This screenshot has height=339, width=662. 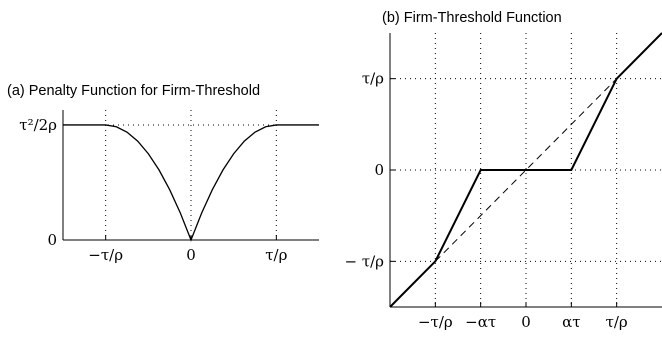 I want to click on b-x-tick-label-4: τ/ρ, so click(x=617, y=322).